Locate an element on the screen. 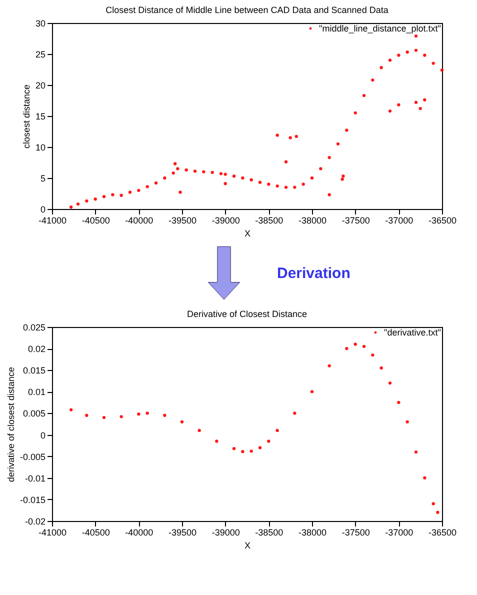 The height and width of the screenshot is (595, 477). y-tick-label: 30 is located at coordinates (40, 23).